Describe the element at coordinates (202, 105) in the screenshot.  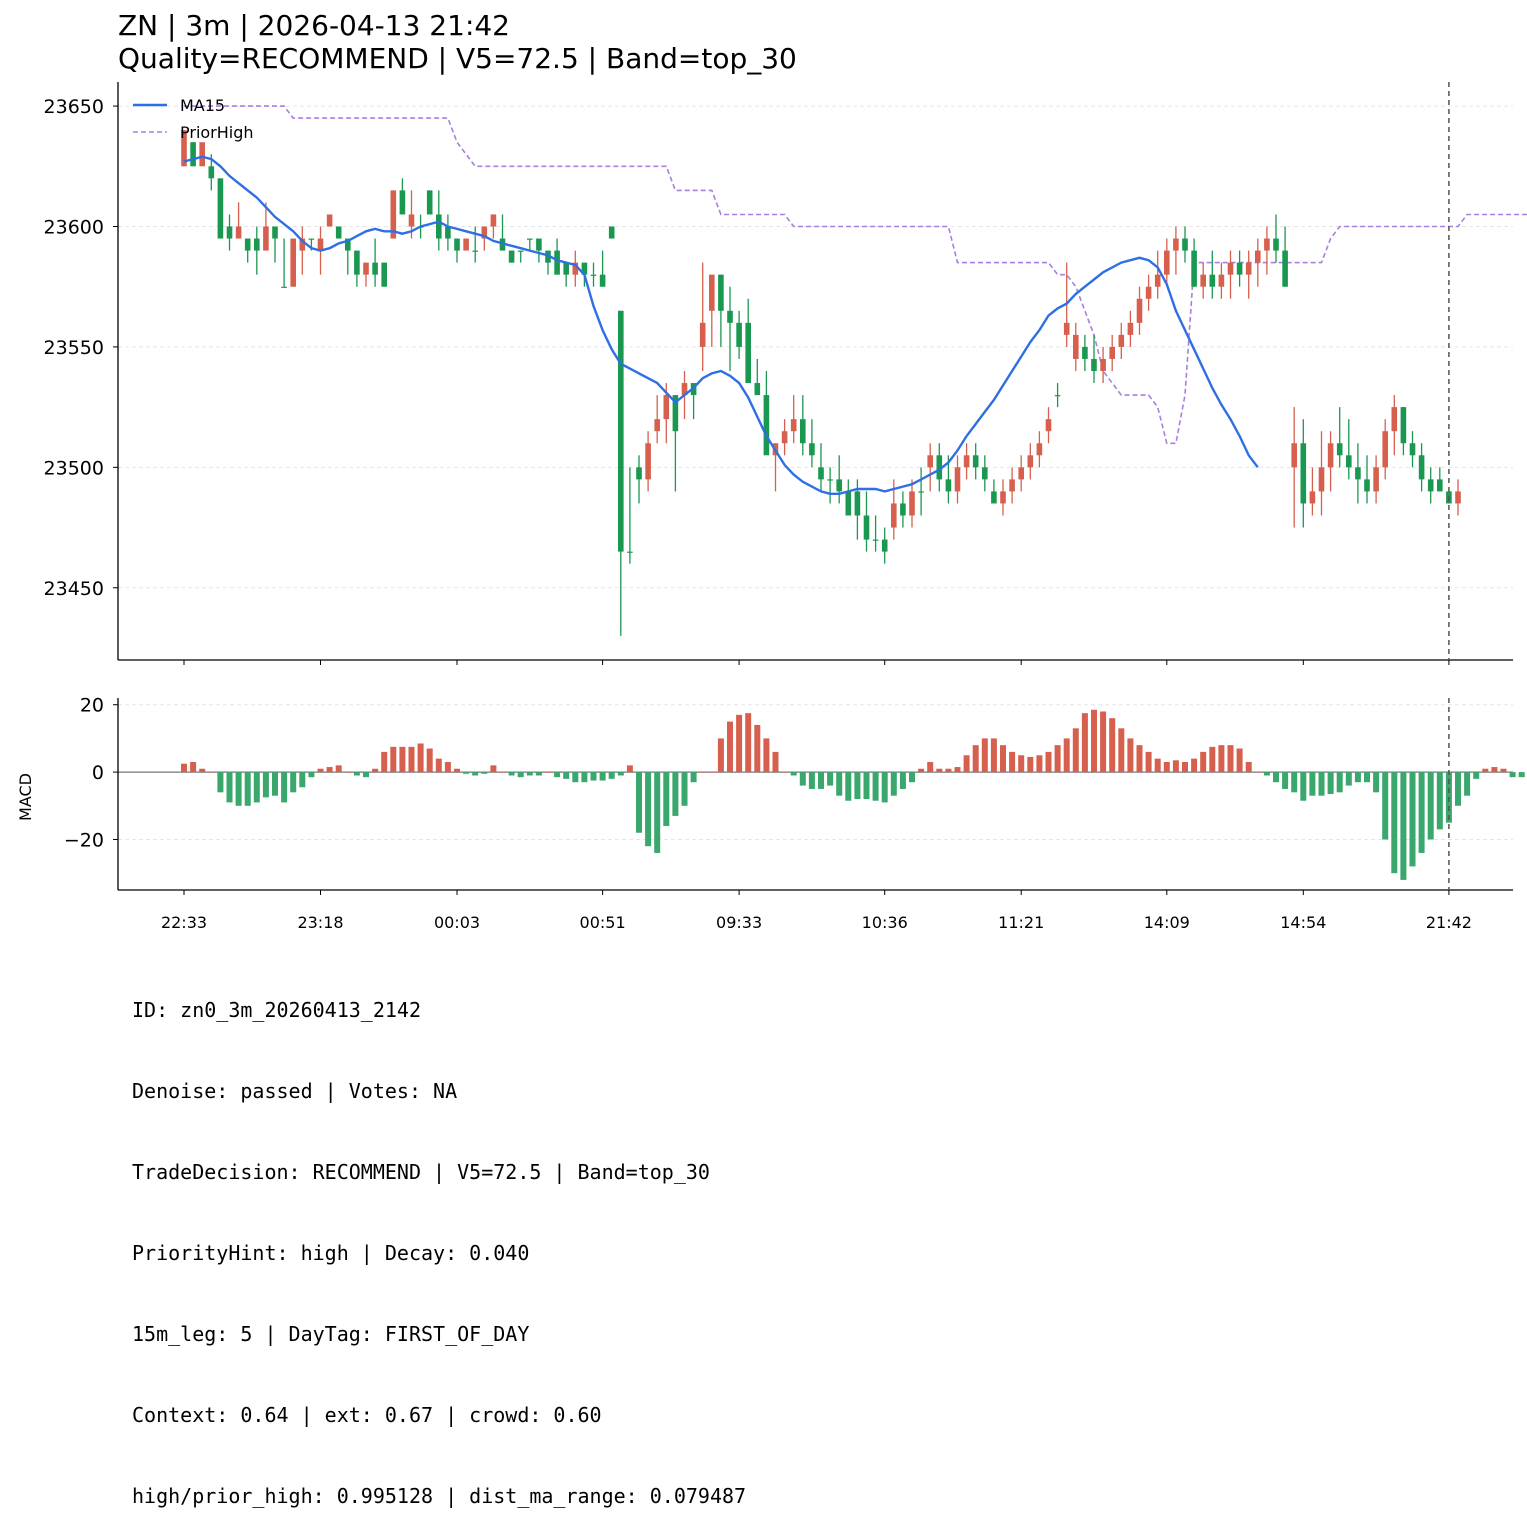
I see `legend-label-ma15: MA15` at that location.